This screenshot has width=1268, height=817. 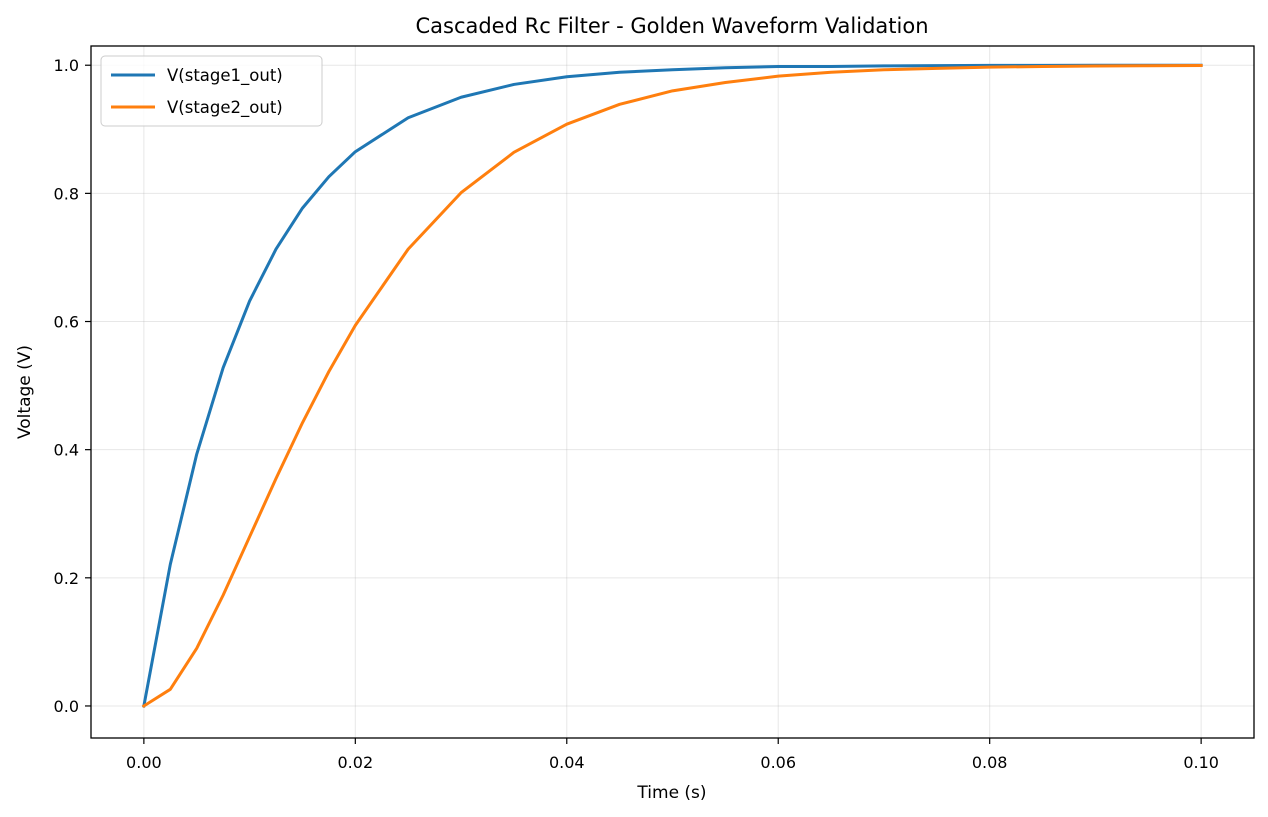 I want to click on legend: V(stage1_out) V(stage2_out), so click(x=211, y=91).